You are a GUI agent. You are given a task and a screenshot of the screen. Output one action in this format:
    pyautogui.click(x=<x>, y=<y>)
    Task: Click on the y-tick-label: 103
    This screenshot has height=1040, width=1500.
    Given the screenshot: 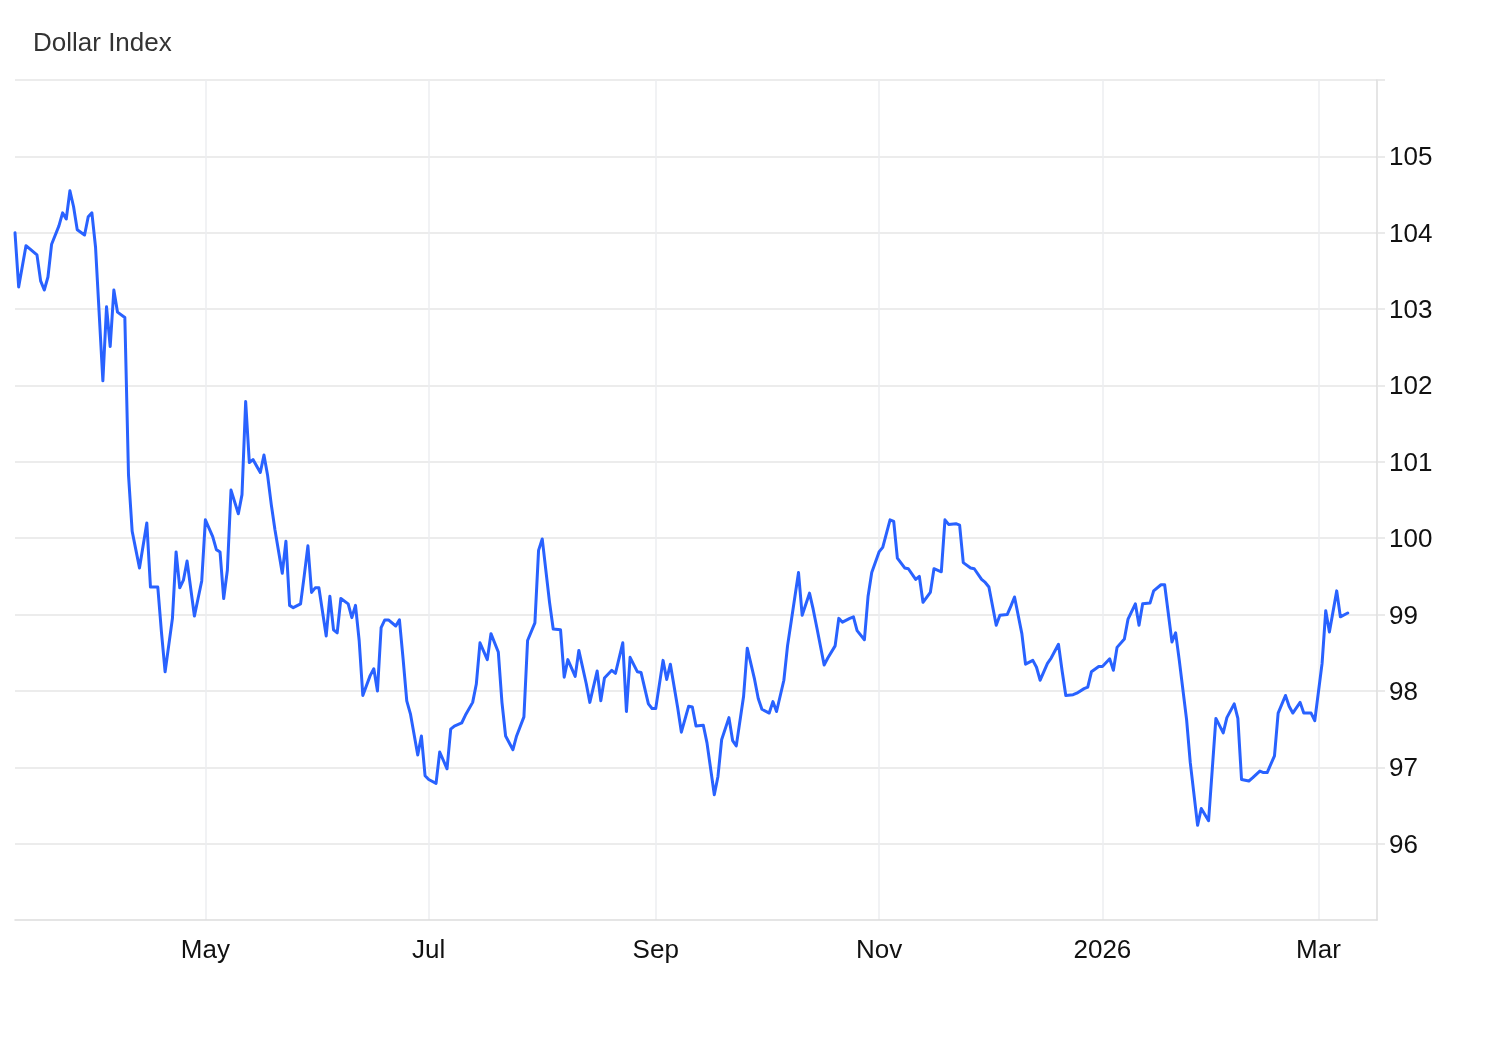 What is the action you would take?
    pyautogui.click(x=1411, y=309)
    